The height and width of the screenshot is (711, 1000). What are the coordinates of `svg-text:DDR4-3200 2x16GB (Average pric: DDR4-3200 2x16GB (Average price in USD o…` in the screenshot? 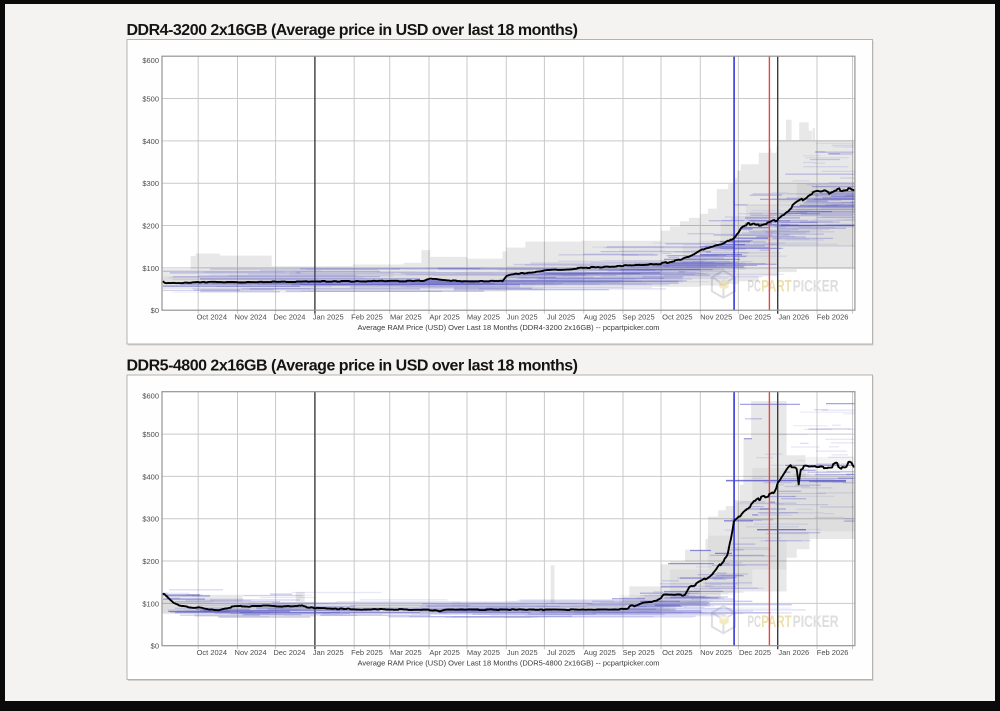 It's located at (352, 30).